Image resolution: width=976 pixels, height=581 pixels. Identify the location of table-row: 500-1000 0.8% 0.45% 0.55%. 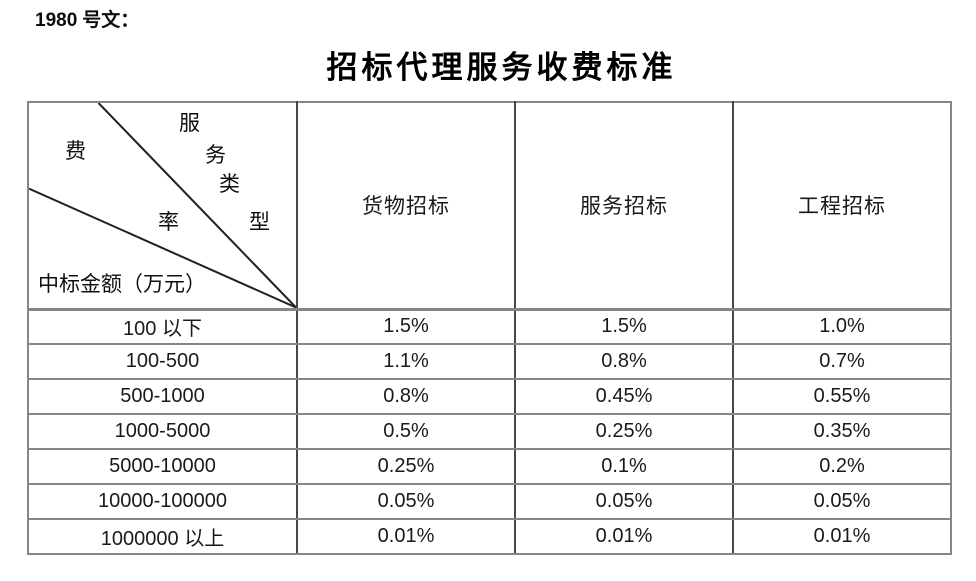
(489, 396).